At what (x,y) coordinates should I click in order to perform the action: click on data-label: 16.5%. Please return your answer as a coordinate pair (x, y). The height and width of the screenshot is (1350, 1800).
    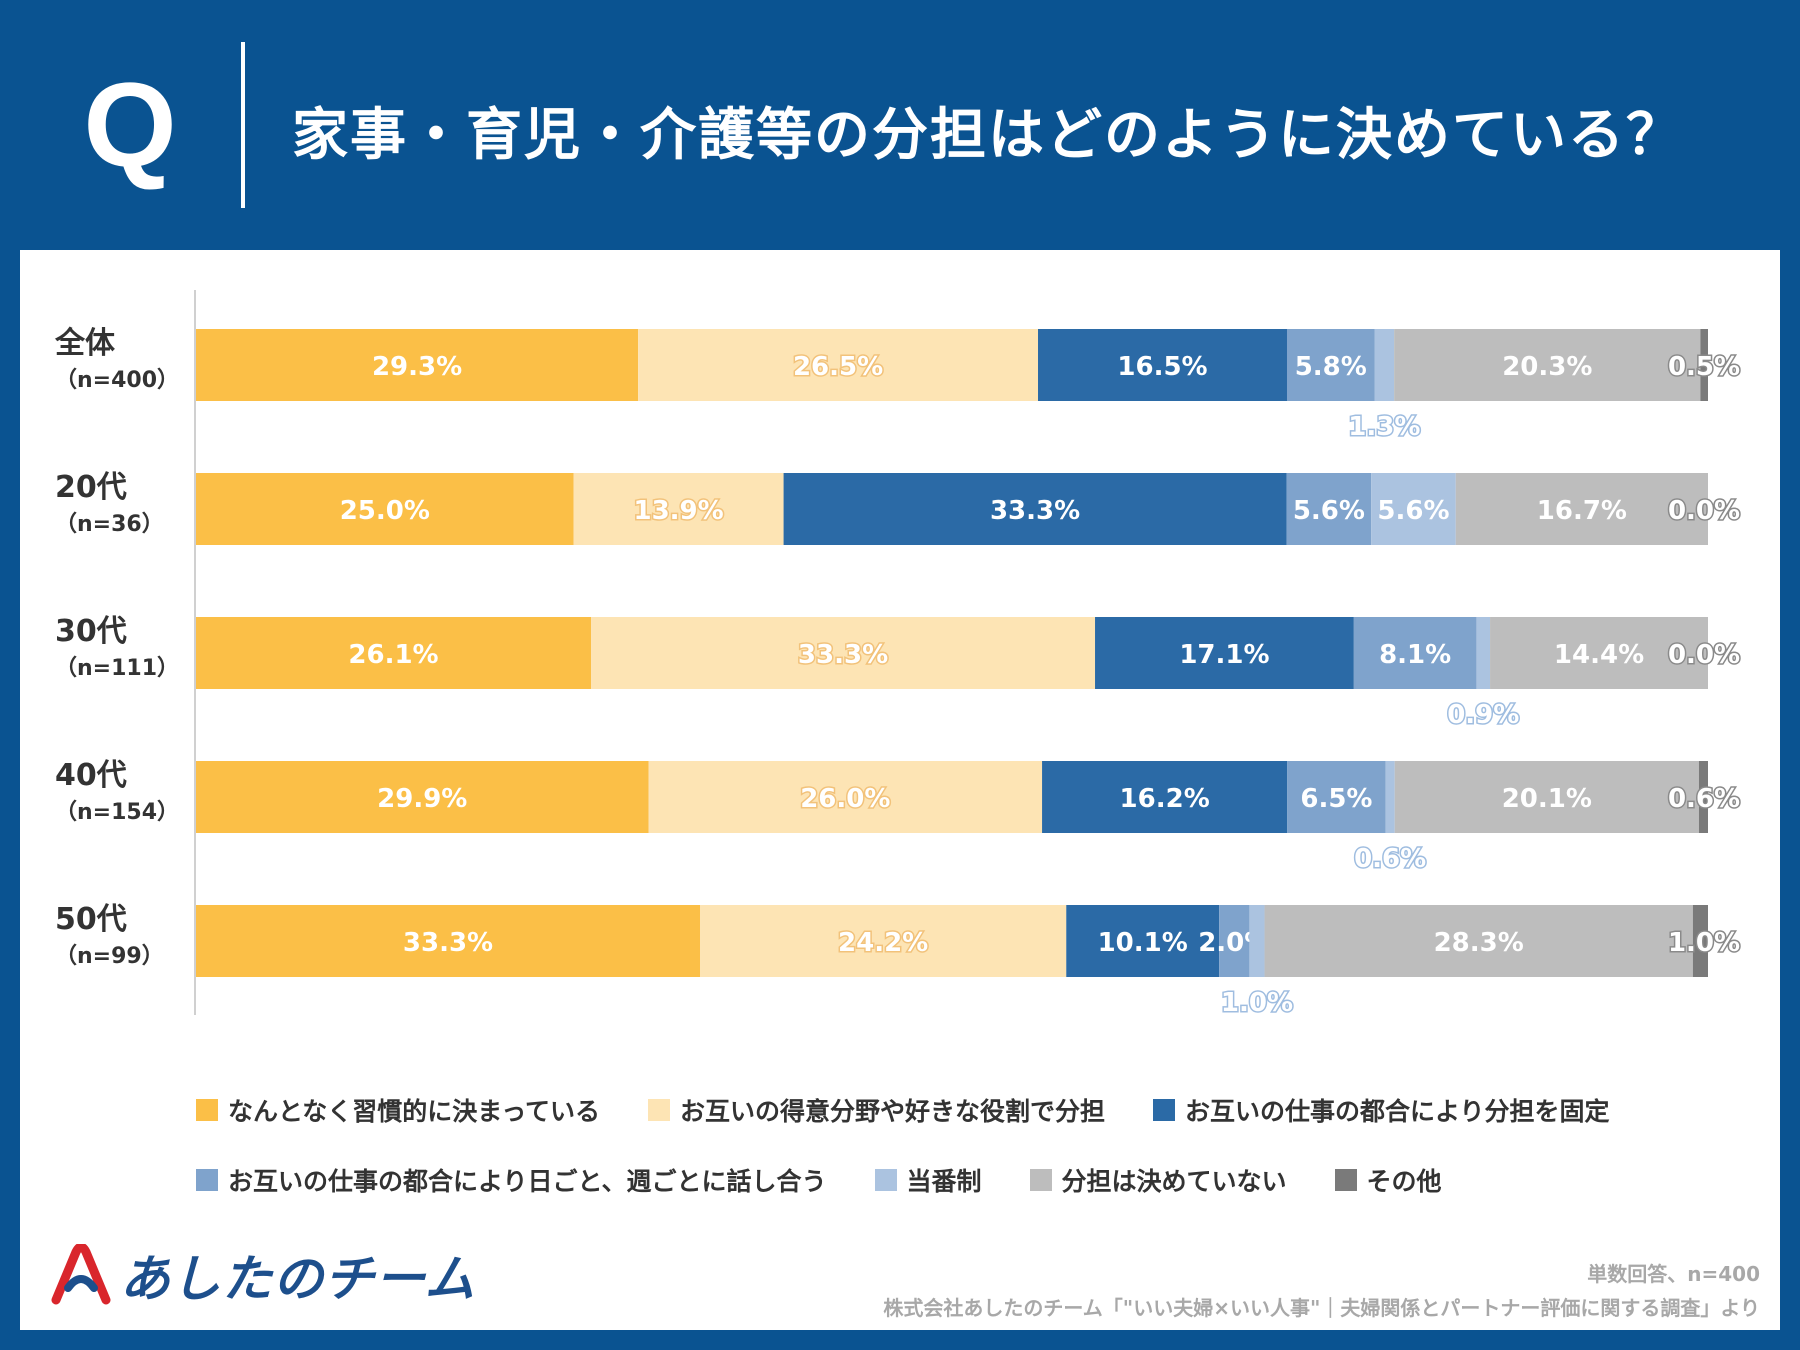
    Looking at the image, I should click on (1162, 367).